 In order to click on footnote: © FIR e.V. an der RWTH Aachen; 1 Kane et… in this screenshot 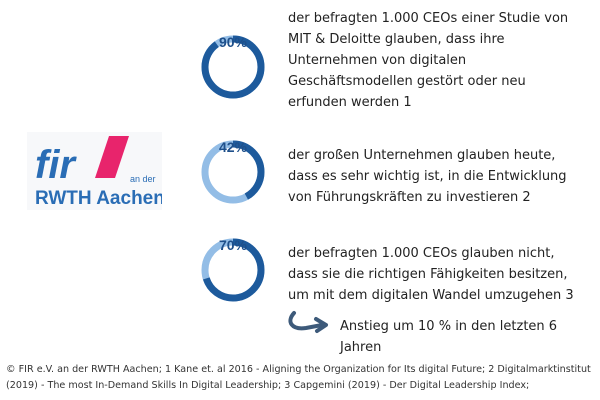, I will do `click(298, 377)`.